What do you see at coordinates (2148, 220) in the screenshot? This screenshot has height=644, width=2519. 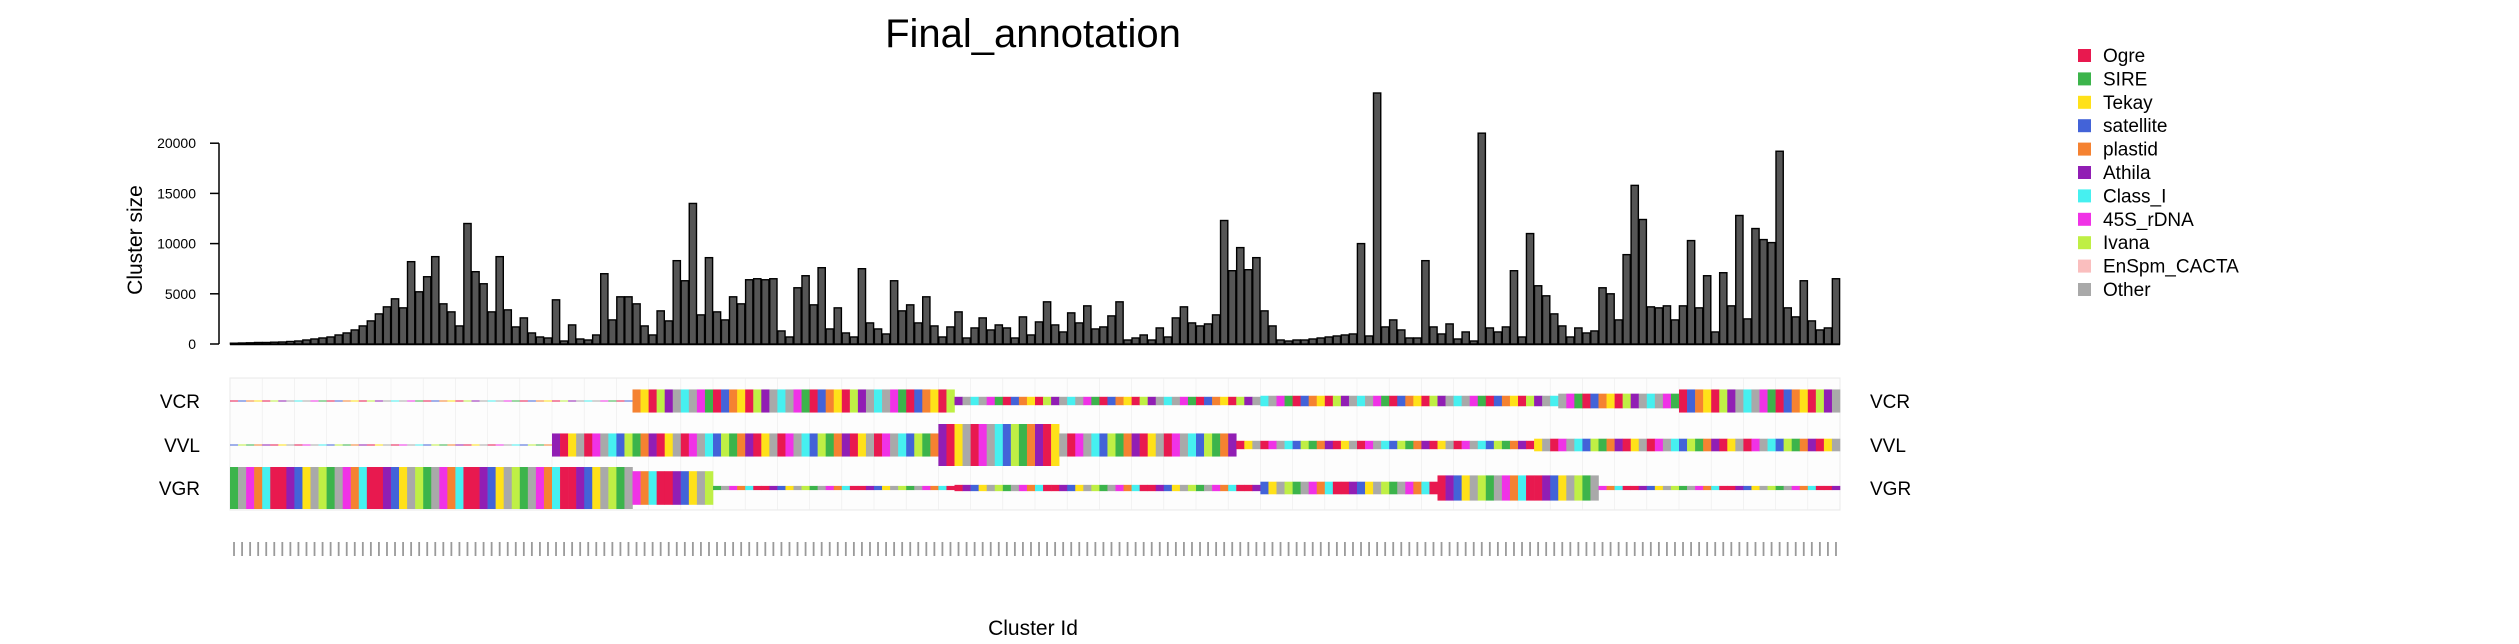 I see `legend-label: 45S_rDNA` at bounding box center [2148, 220].